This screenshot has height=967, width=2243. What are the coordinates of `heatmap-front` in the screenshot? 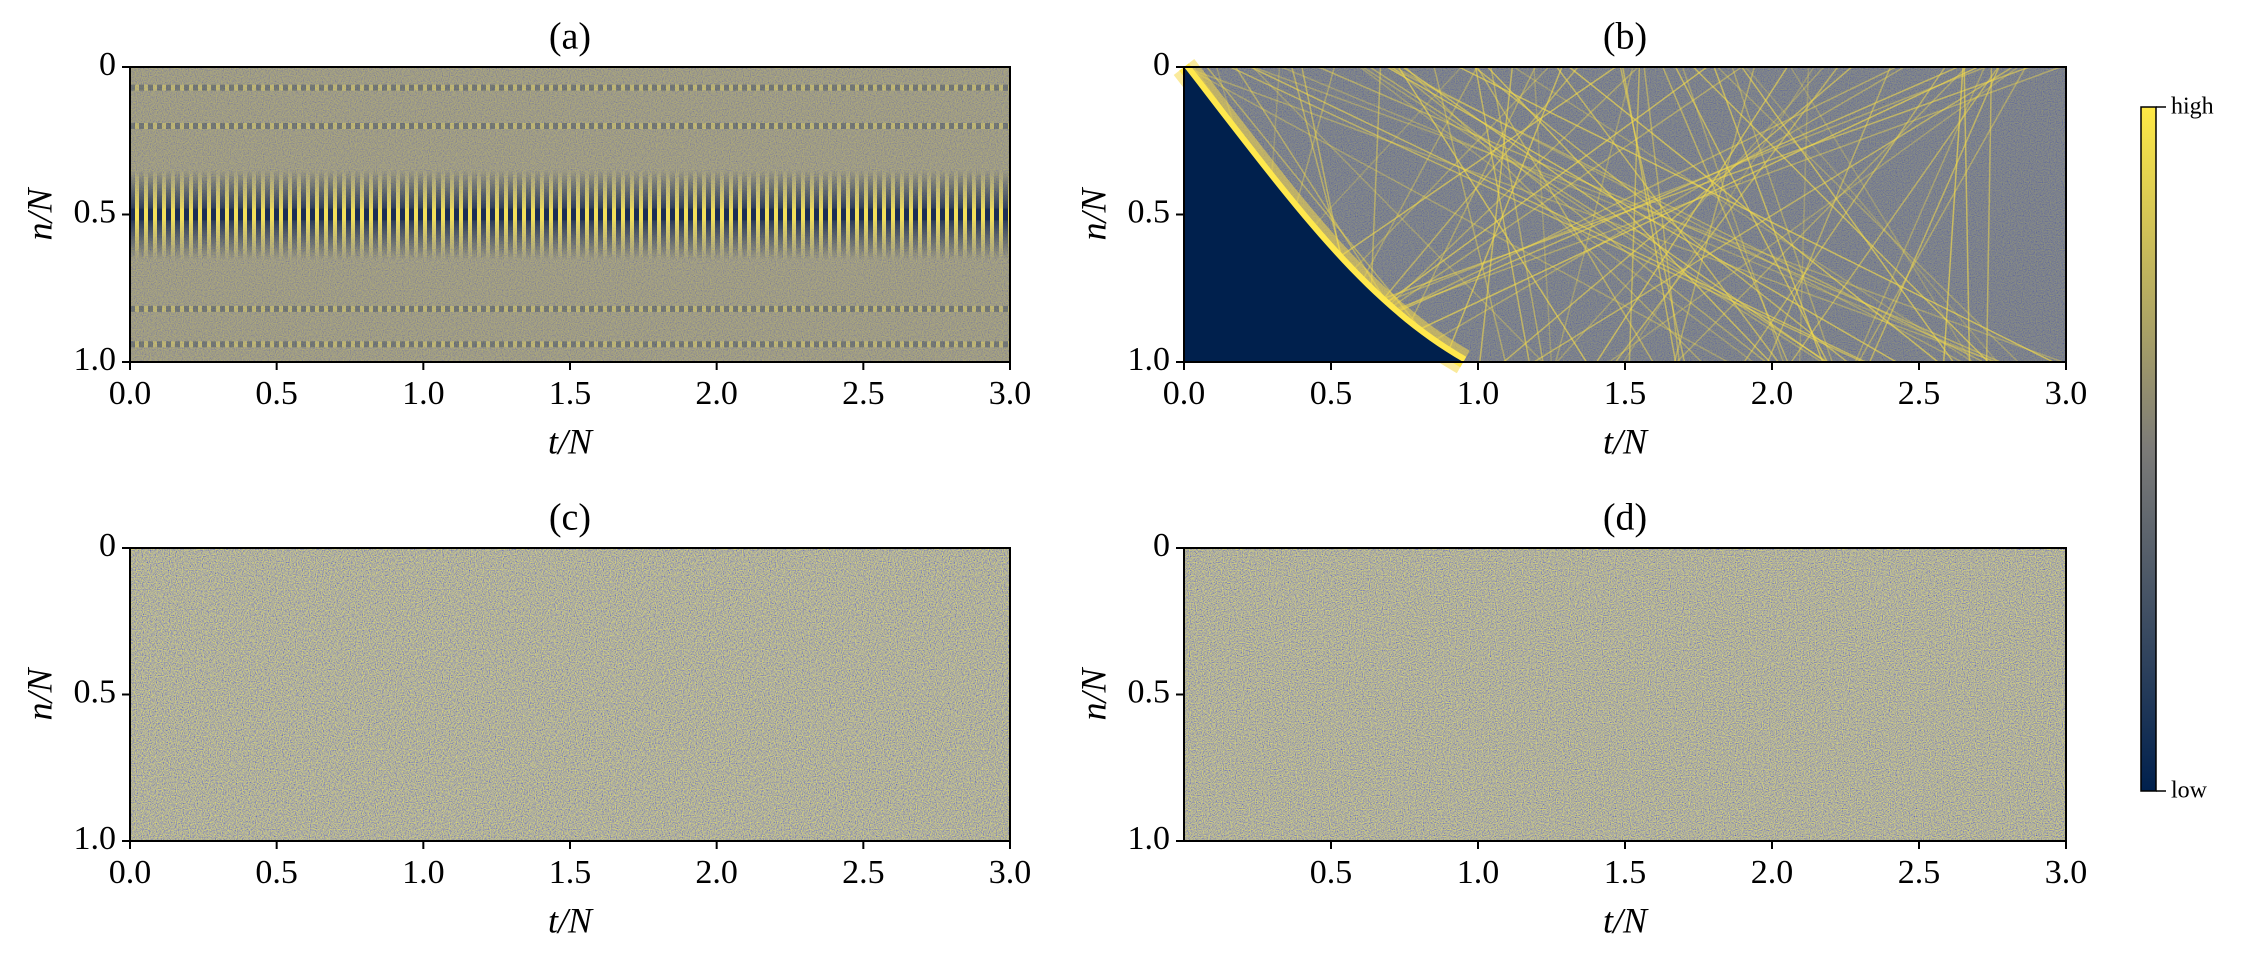 It's located at (1323, 215).